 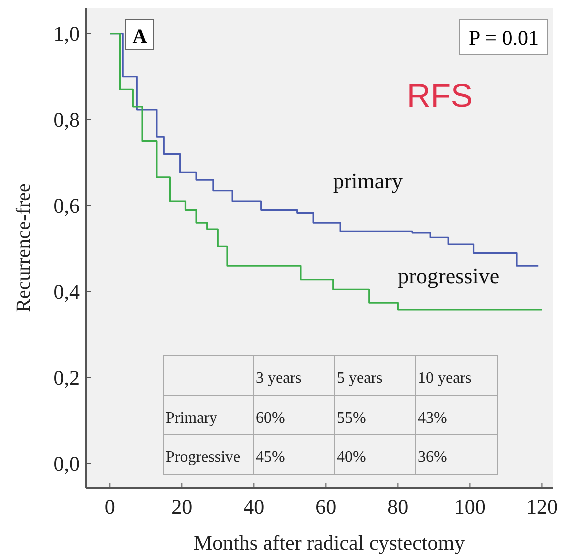 I want to click on annotation: 3 years, so click(x=279, y=378).